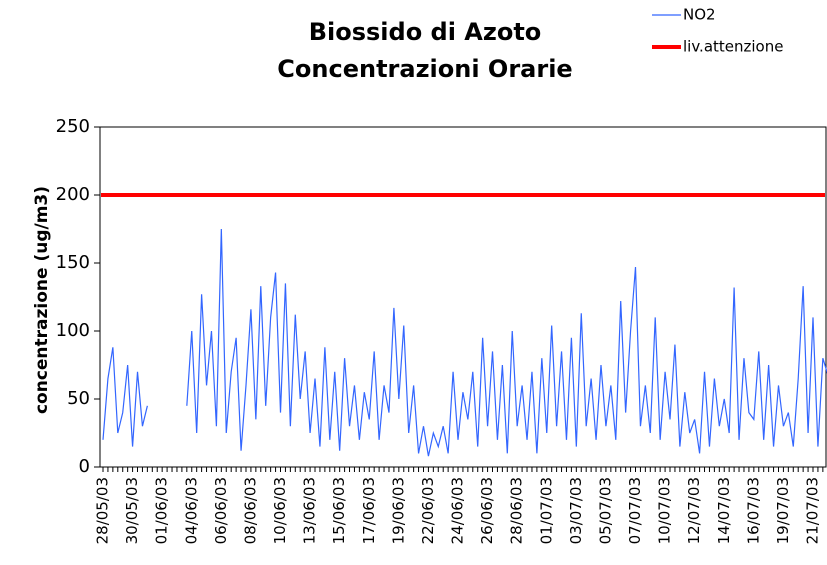 The width and height of the screenshot is (827, 565). I want to click on x-tick-label: 28/05/03, so click(103, 510).